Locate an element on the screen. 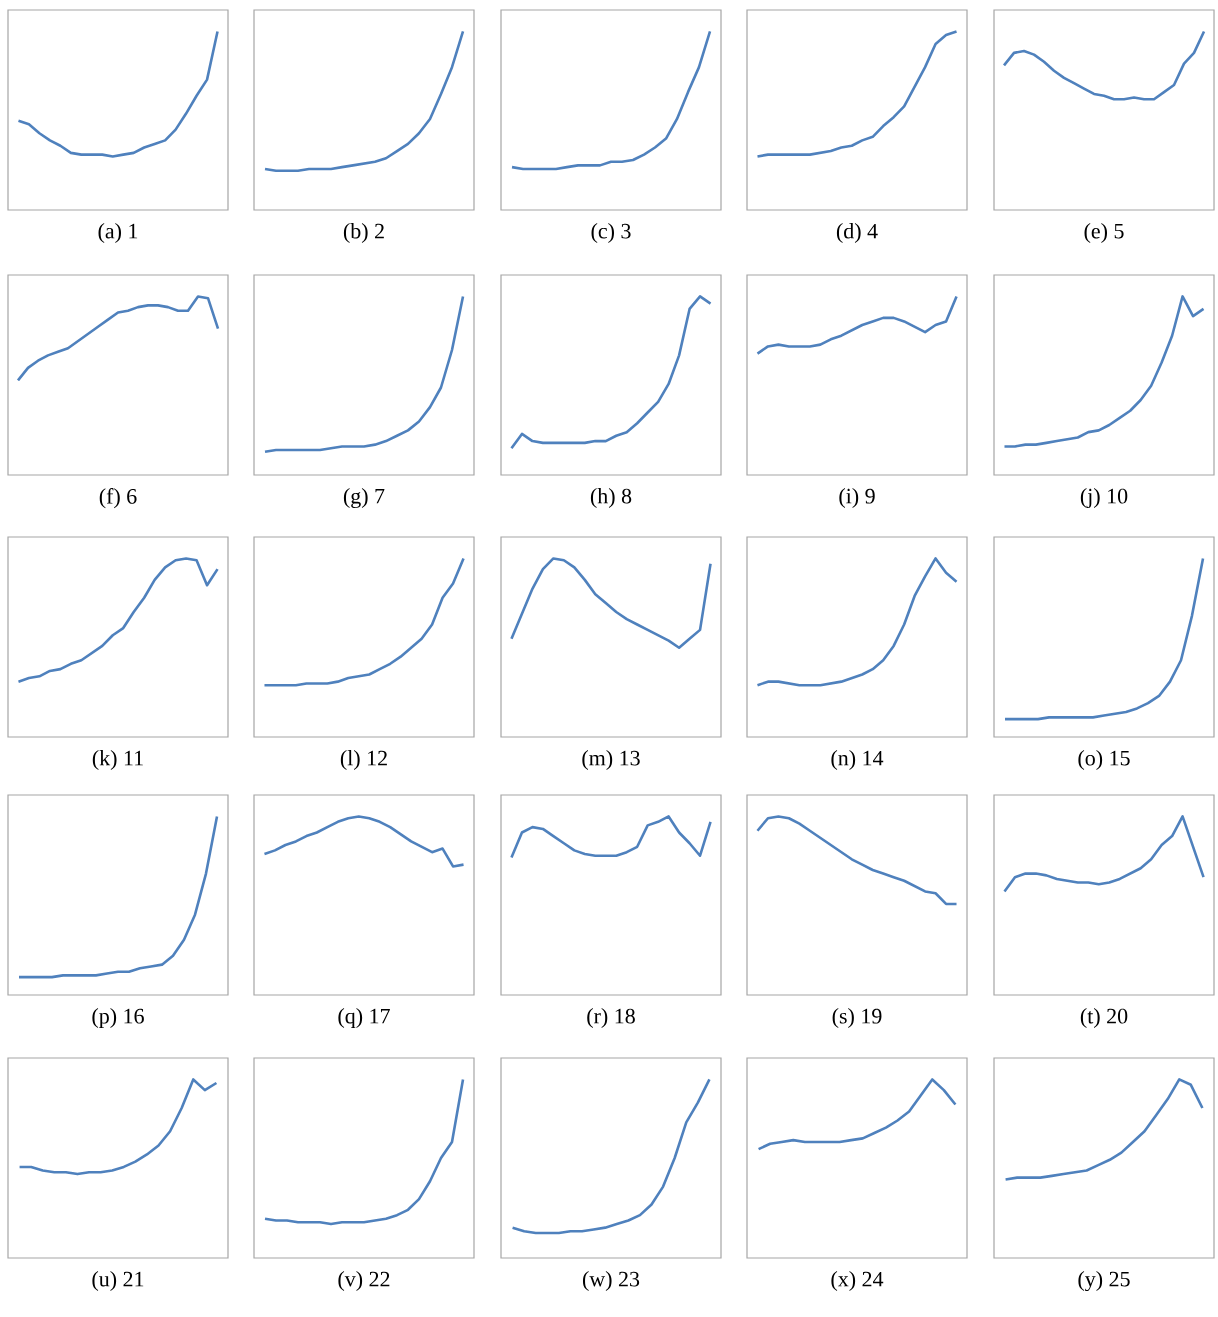 The image size is (1218, 1317). text: (i) 9 is located at coordinates (857, 498).